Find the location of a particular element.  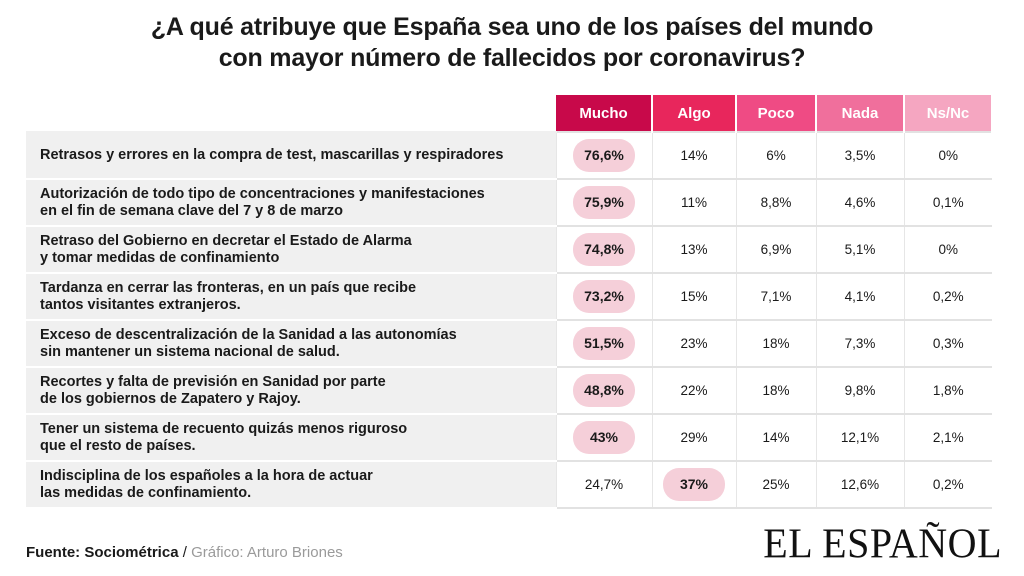

cell-value: 7,3% is located at coordinates (860, 343).